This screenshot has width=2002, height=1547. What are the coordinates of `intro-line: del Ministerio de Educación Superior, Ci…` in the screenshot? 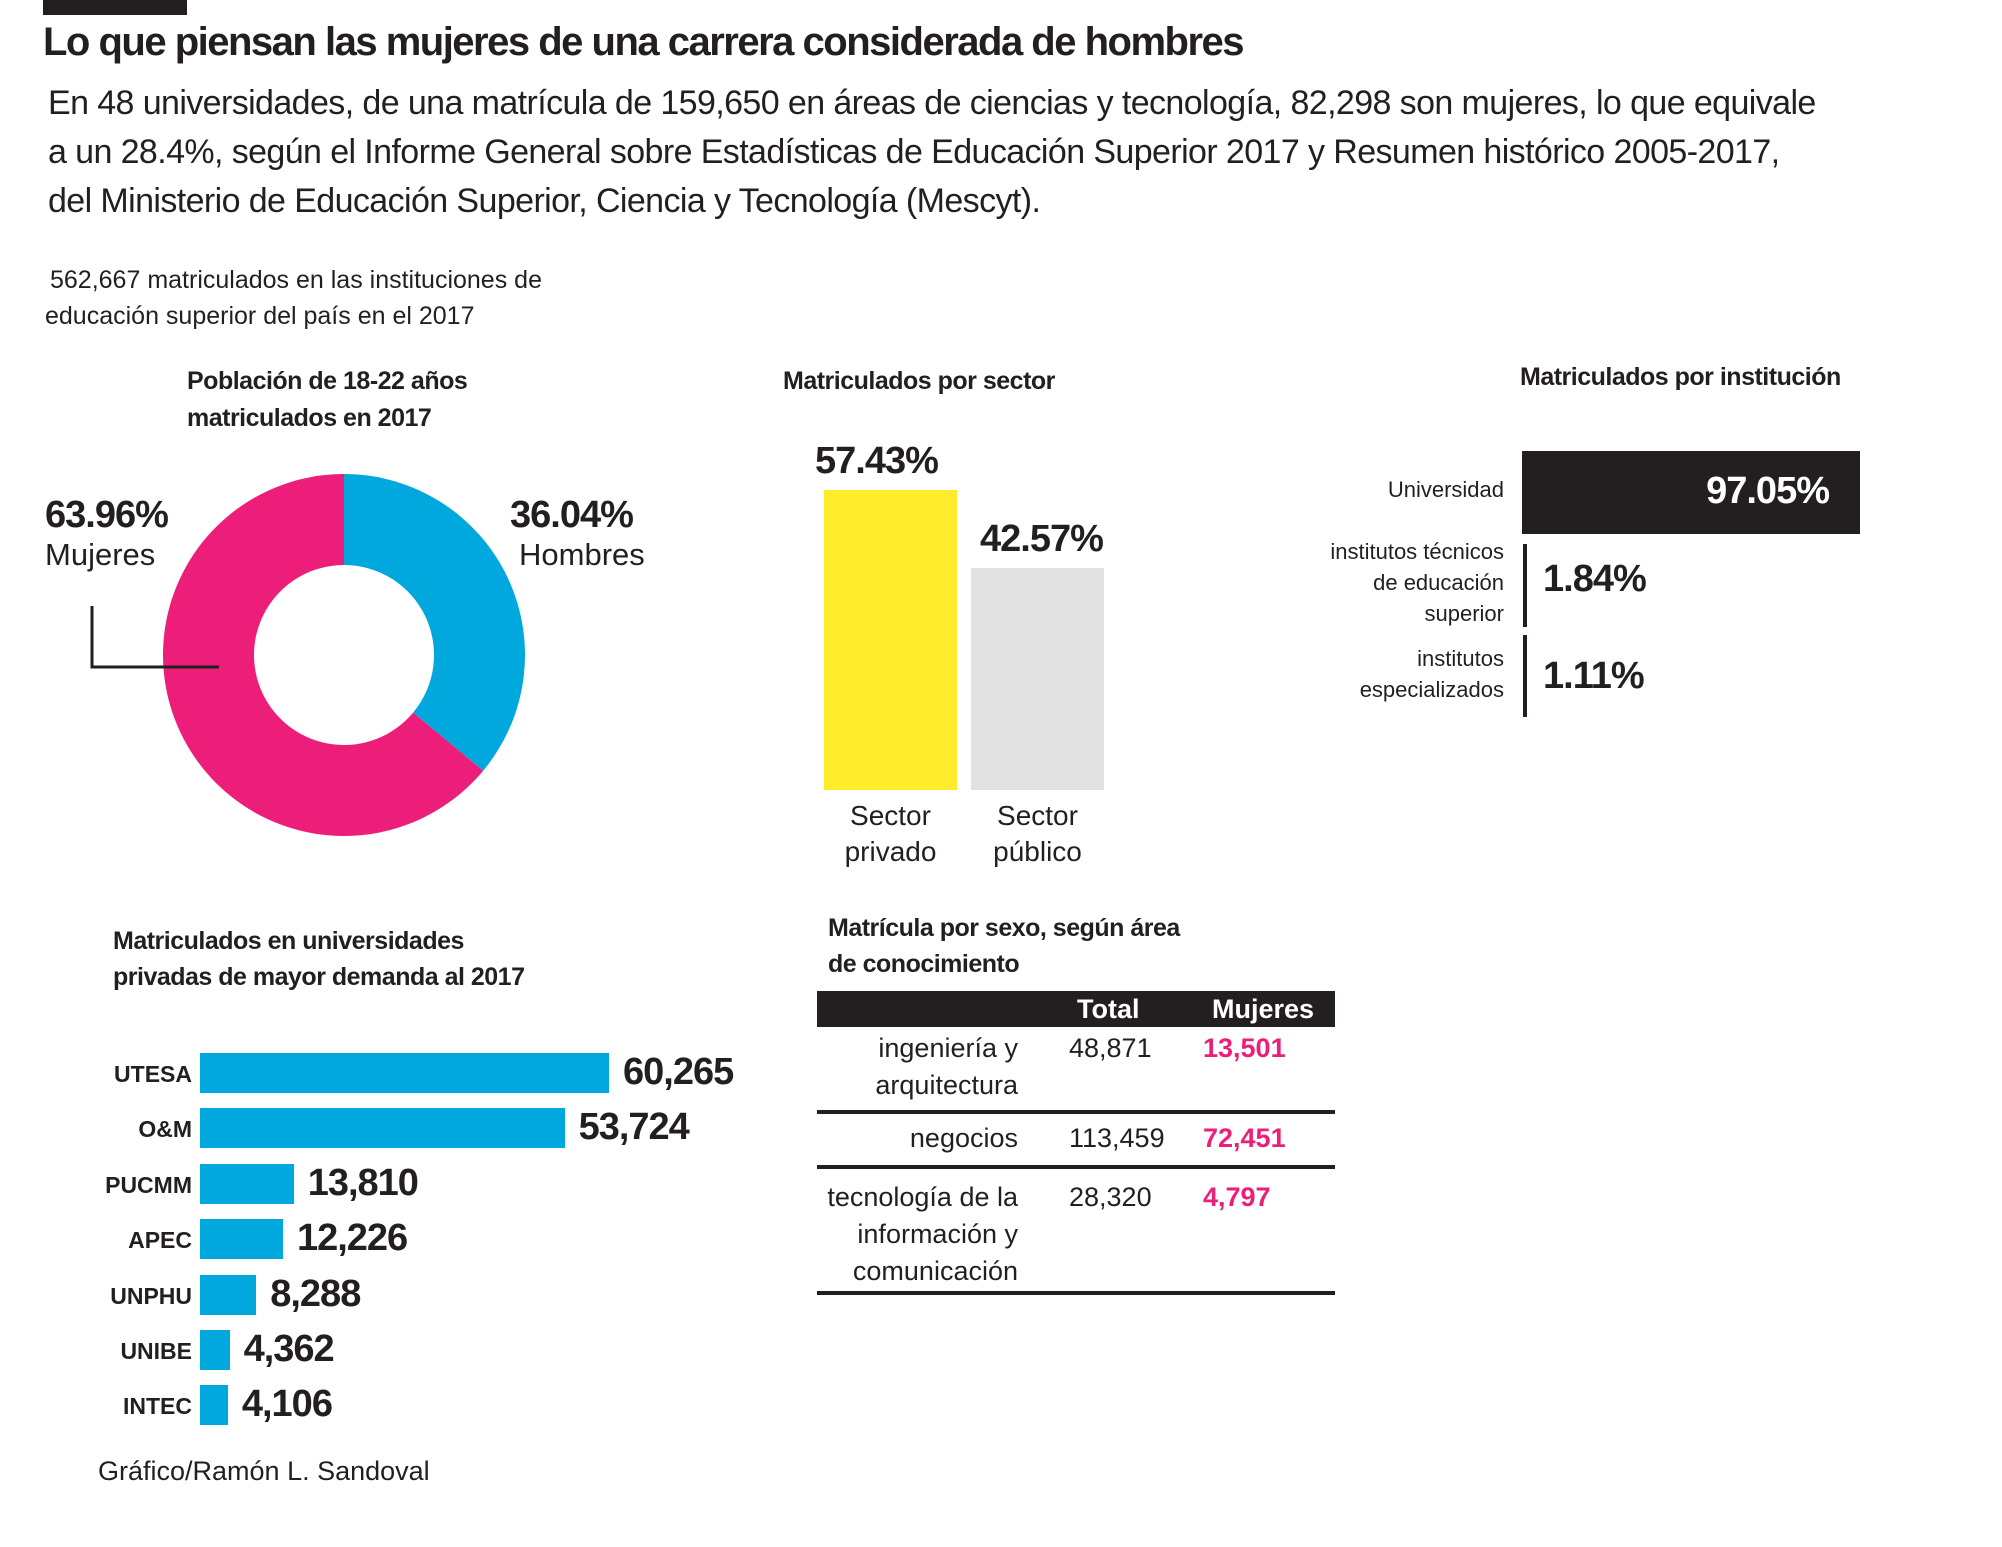 It's located at (544, 201).